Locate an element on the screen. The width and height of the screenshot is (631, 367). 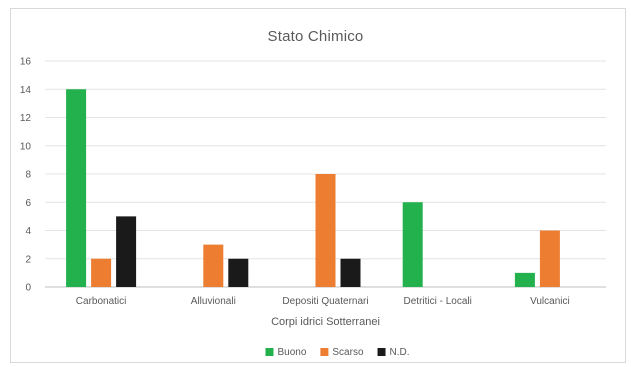
y-tick-label: 16 is located at coordinates (26, 62).